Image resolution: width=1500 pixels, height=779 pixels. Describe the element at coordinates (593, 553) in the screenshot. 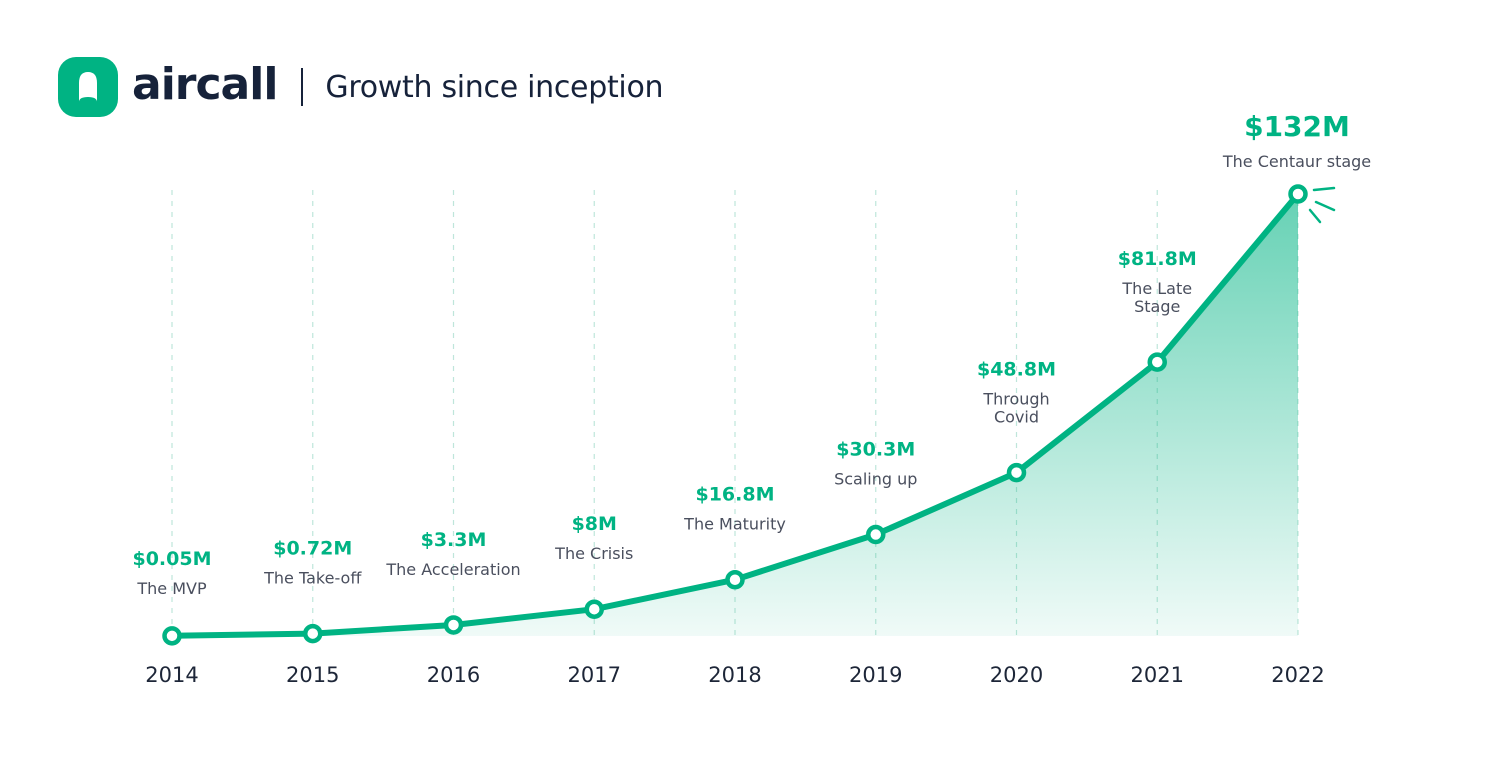

I see `annotation-label-2017: The Crisis` at that location.